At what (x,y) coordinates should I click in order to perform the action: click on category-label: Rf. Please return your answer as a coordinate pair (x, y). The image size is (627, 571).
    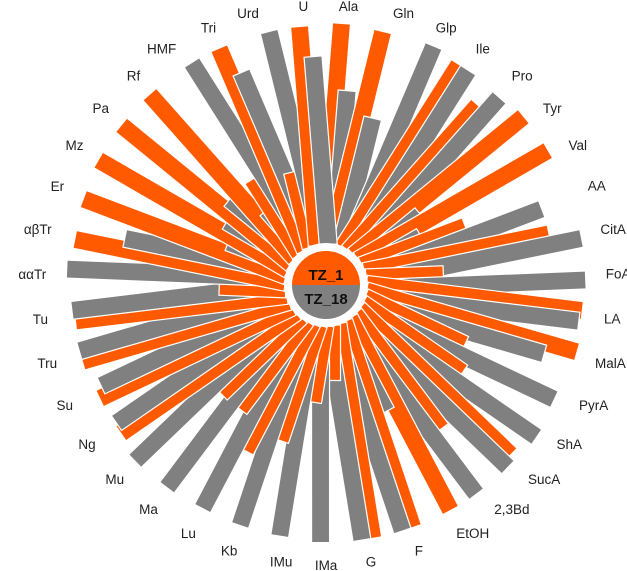
    Looking at the image, I should click on (134, 75).